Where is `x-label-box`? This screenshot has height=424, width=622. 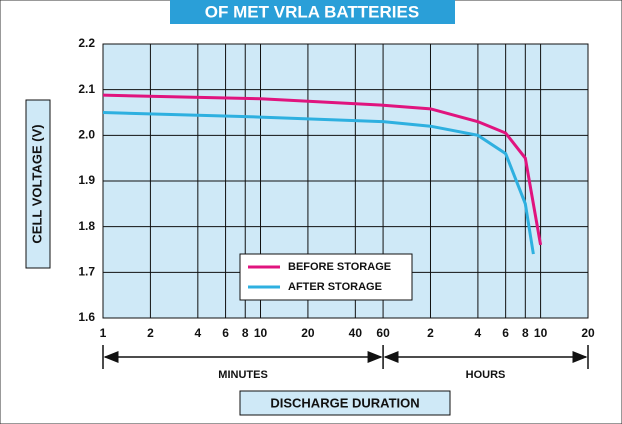 x-label-box is located at coordinates (345, 403).